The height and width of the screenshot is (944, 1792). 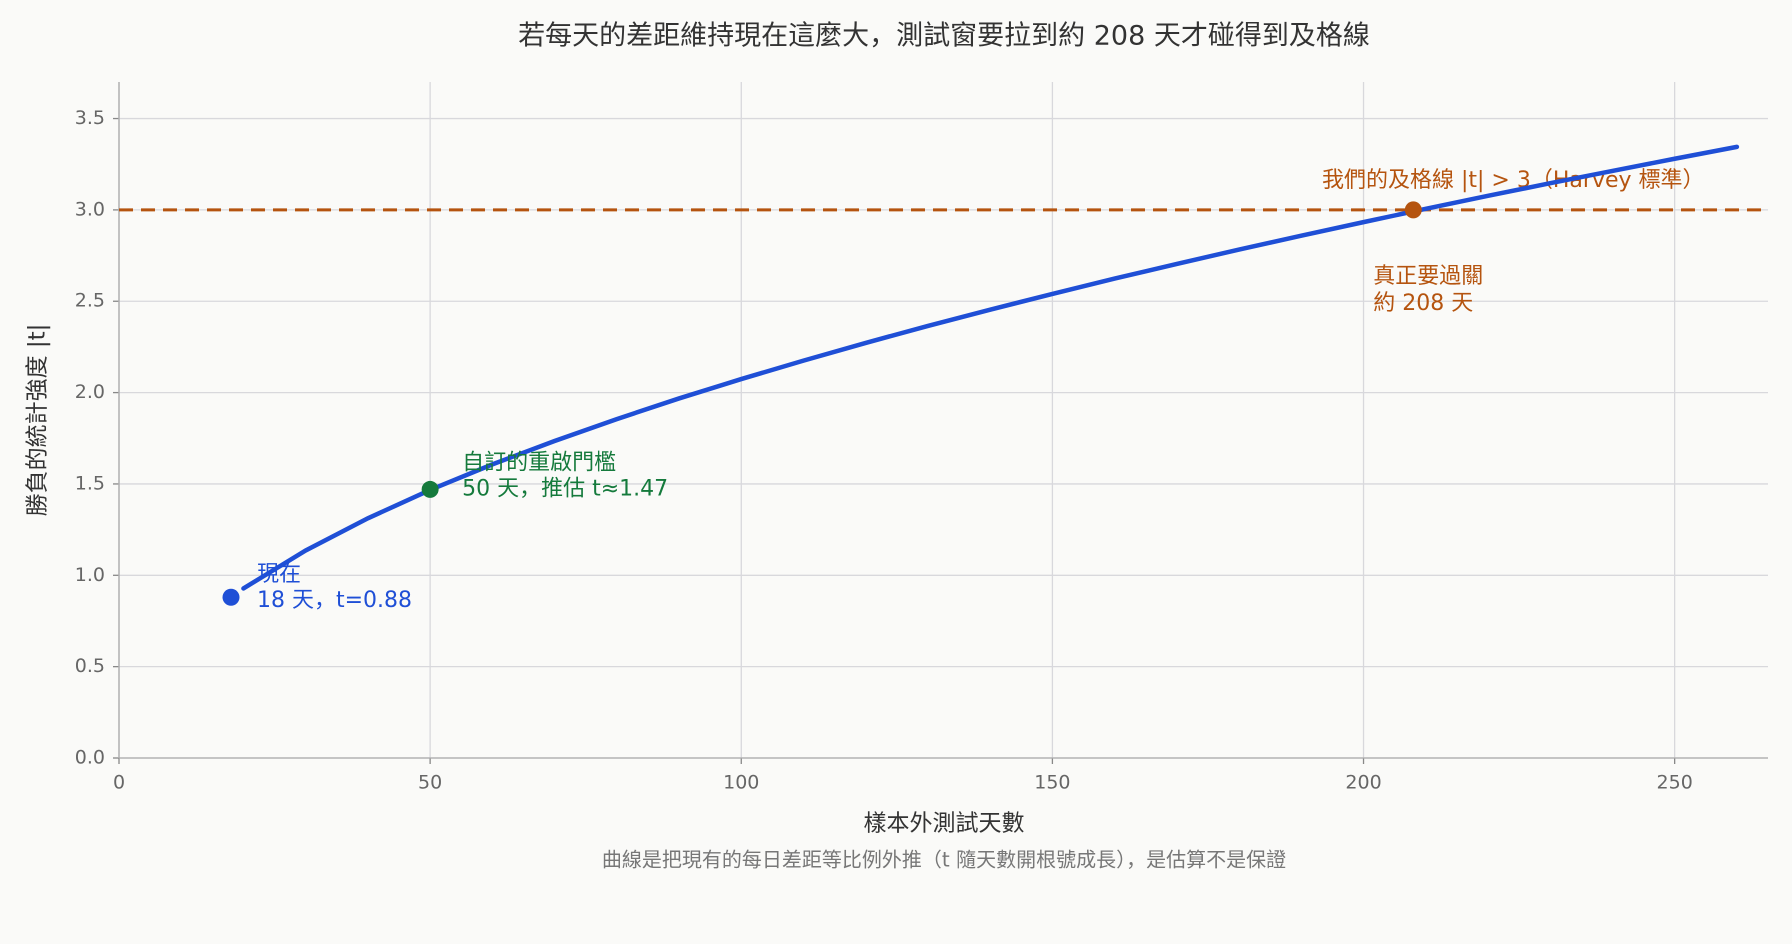 What do you see at coordinates (944, 824) in the screenshot?
I see `x-axis-label: 樣本外測試天數` at bounding box center [944, 824].